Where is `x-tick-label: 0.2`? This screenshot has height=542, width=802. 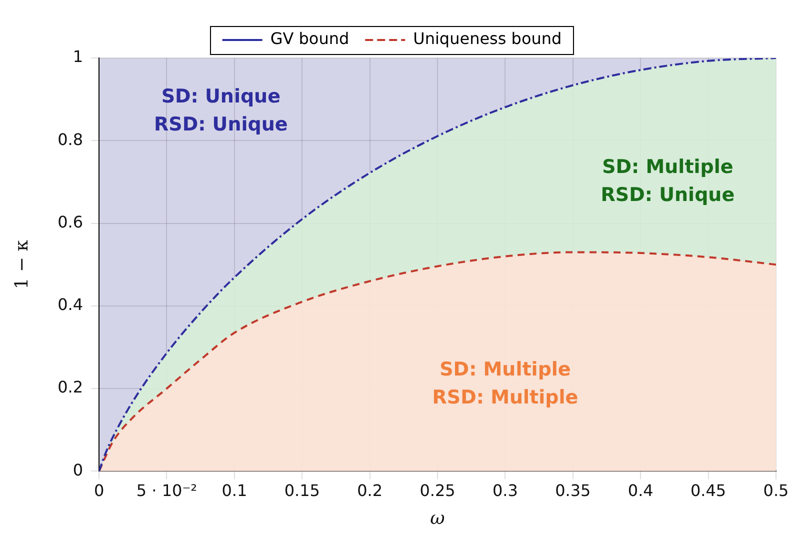
x-tick-label: 0.2 is located at coordinates (370, 490).